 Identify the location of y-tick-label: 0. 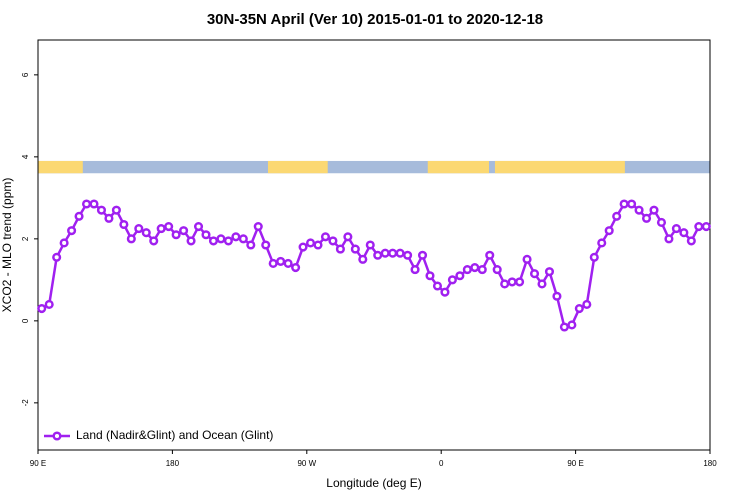
(25, 320).